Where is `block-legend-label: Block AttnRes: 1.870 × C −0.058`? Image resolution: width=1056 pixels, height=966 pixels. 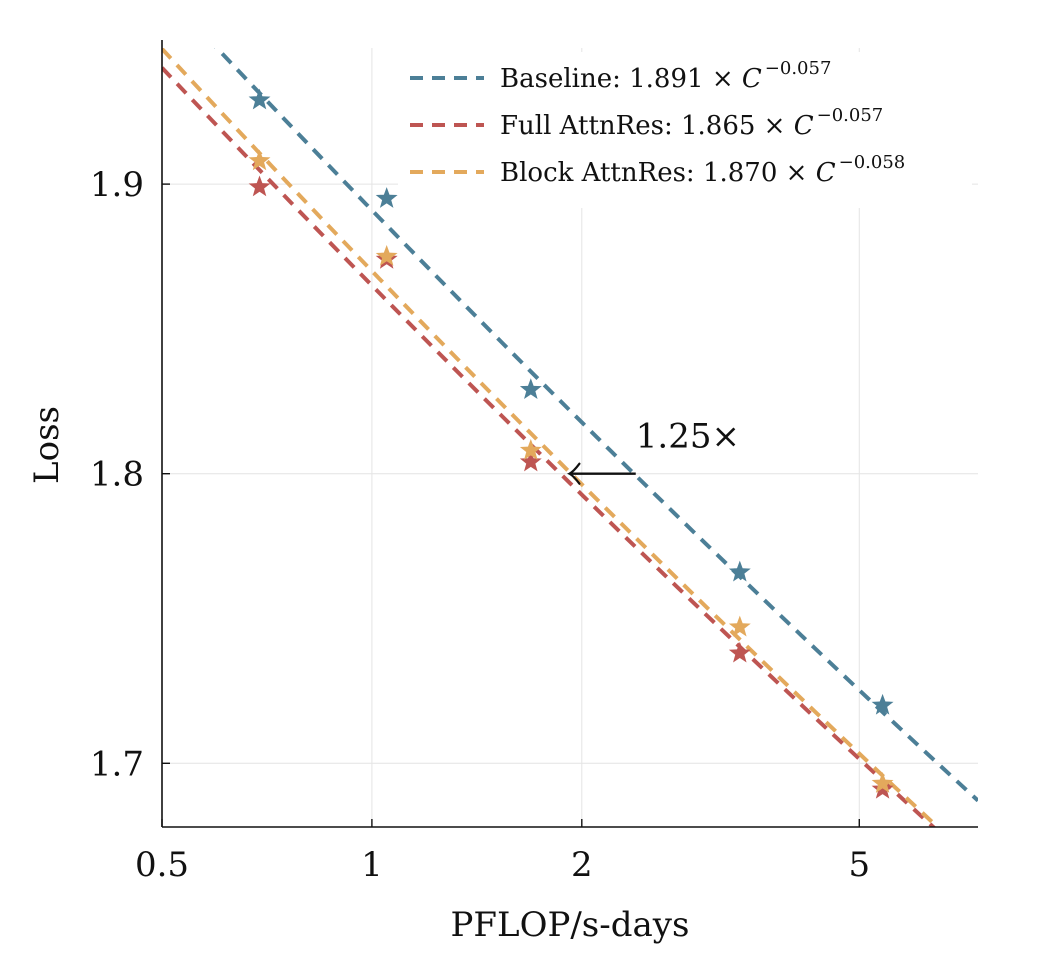 block-legend-label: Block AttnRes: 1.870 × C −0.058 is located at coordinates (702, 170).